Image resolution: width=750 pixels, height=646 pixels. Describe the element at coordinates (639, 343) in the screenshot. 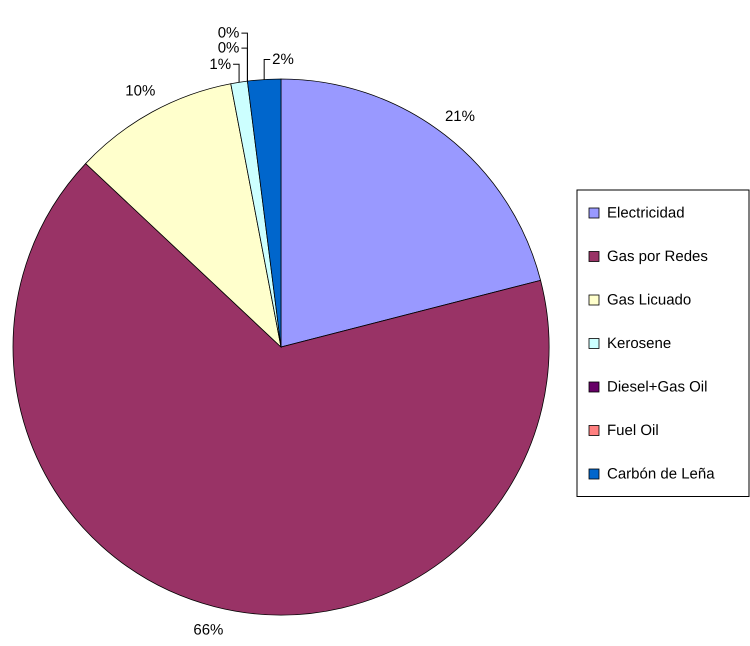

I see `legend-label: Kerosene` at that location.